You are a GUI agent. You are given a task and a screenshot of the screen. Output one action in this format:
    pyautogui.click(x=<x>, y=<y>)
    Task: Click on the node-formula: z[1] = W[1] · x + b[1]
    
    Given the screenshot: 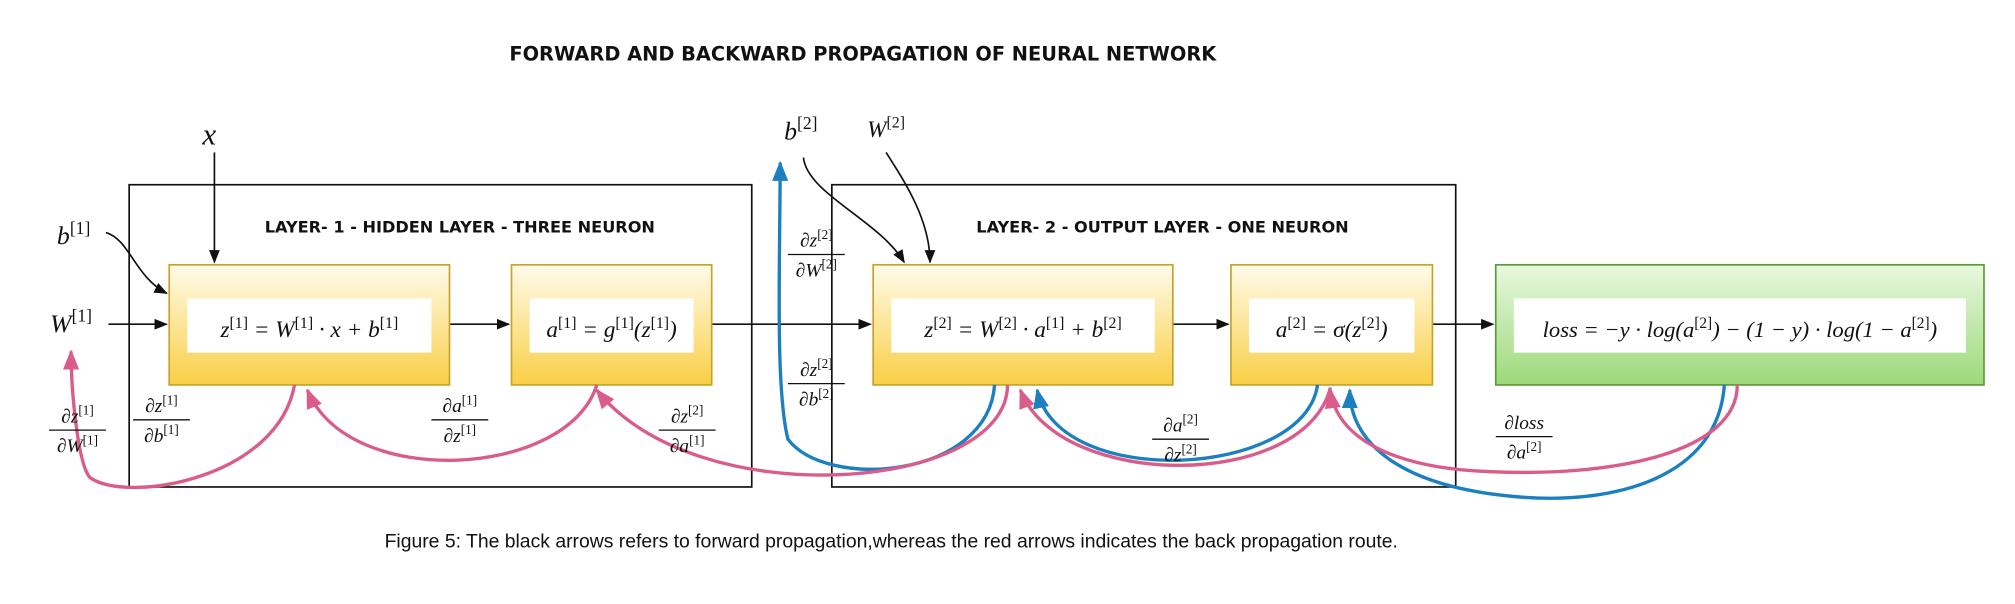 What is the action you would take?
    pyautogui.click(x=308, y=329)
    